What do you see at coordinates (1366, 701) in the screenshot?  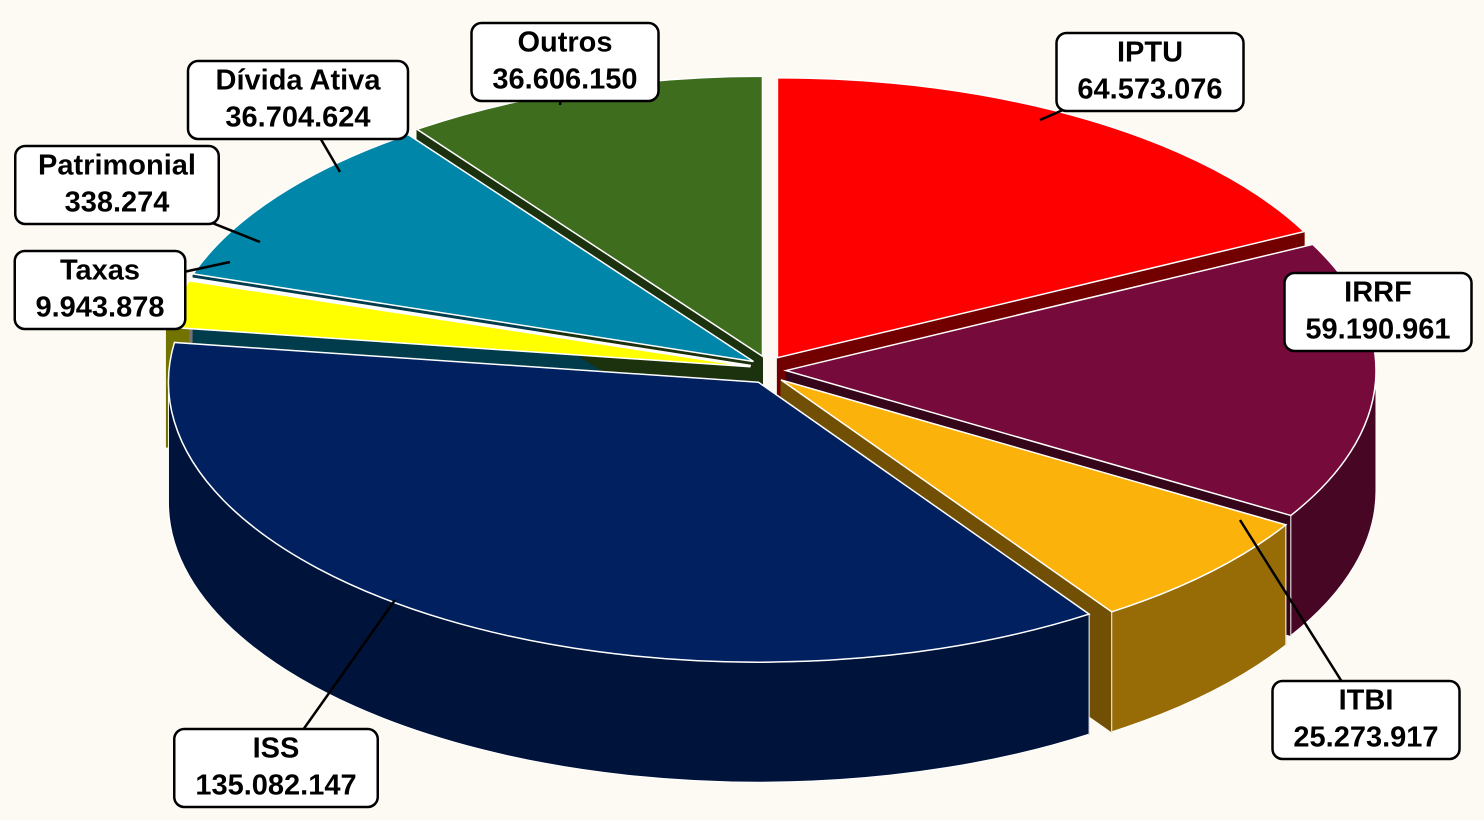 I see `slice-label: ITBI` at bounding box center [1366, 701].